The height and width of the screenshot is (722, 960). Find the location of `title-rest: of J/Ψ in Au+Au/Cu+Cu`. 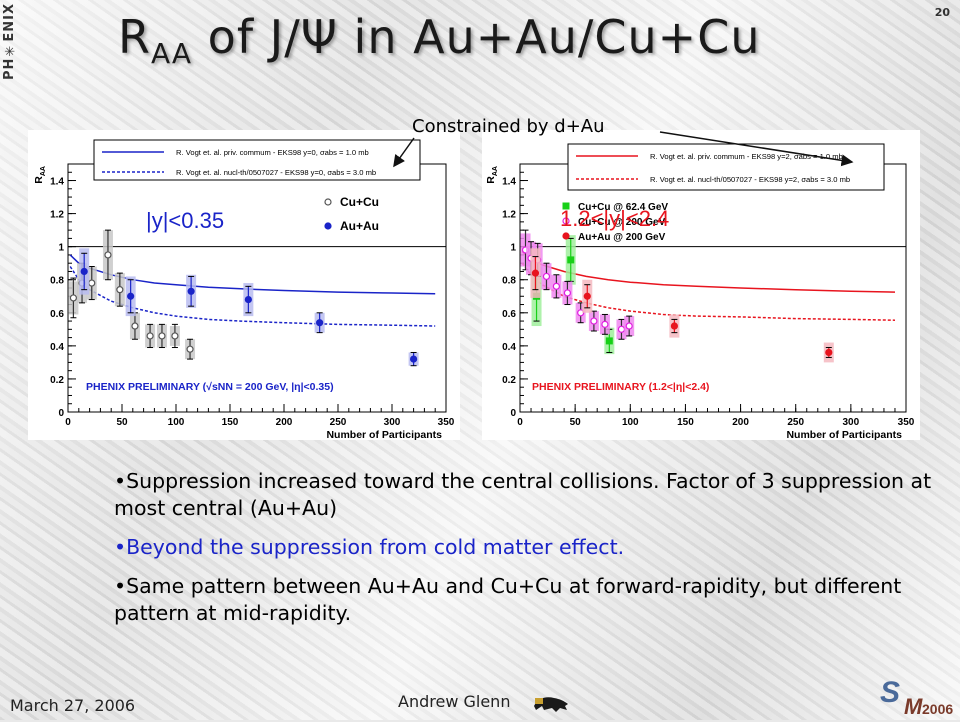

title-rest: of J/Ψ in Au+Au/Cu+Cu is located at coordinates (476, 37).